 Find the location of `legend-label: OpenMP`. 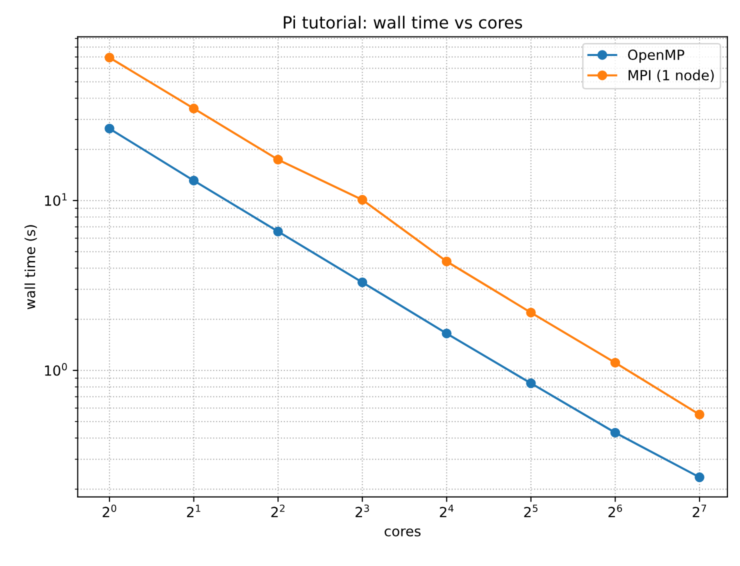

legend-label: OpenMP is located at coordinates (656, 56).